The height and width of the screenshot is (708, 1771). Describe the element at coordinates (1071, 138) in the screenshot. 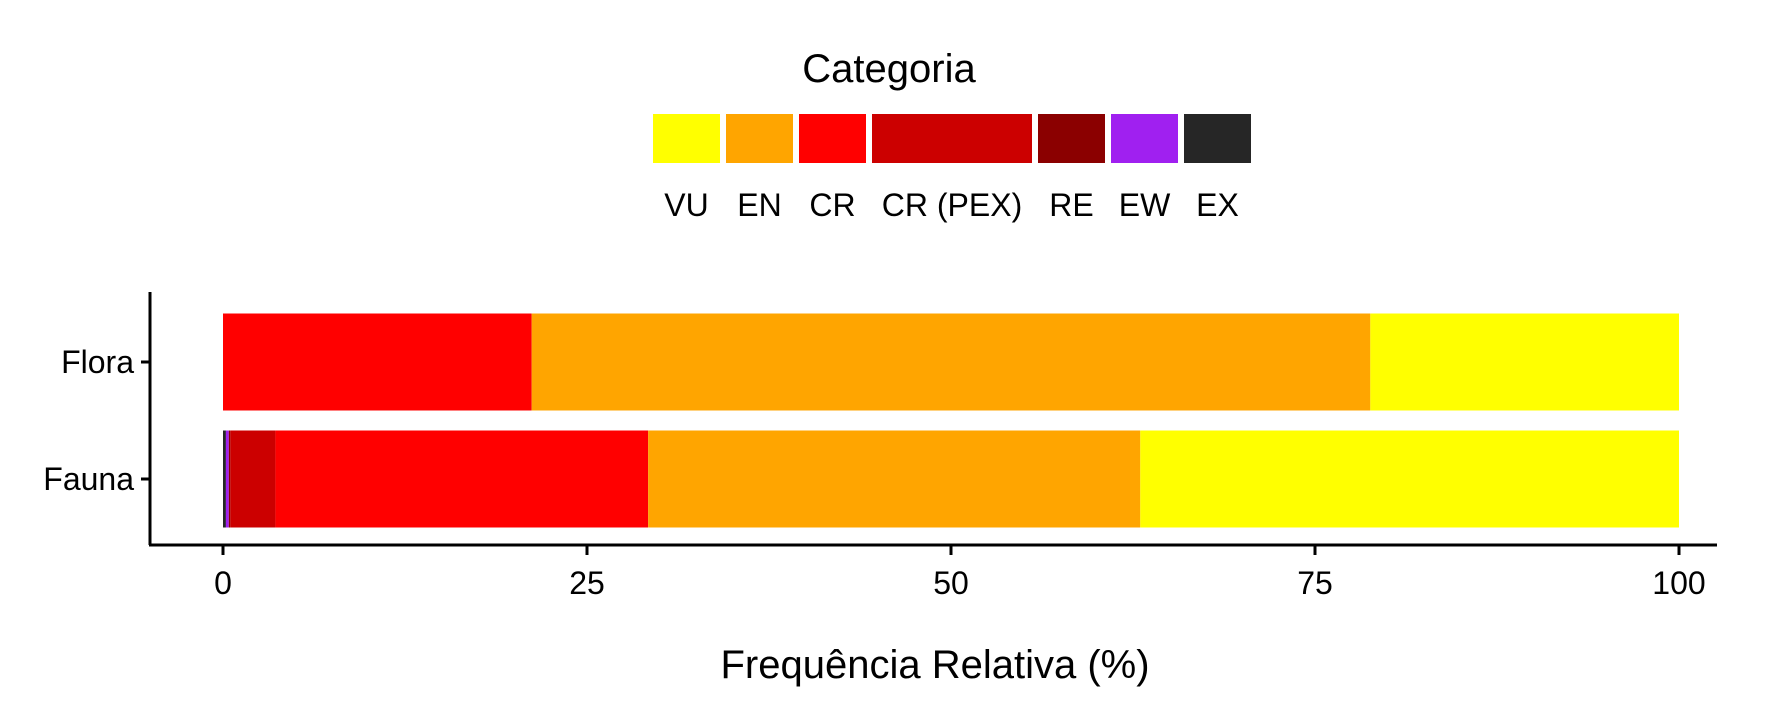

I see `legend-key-re` at that location.